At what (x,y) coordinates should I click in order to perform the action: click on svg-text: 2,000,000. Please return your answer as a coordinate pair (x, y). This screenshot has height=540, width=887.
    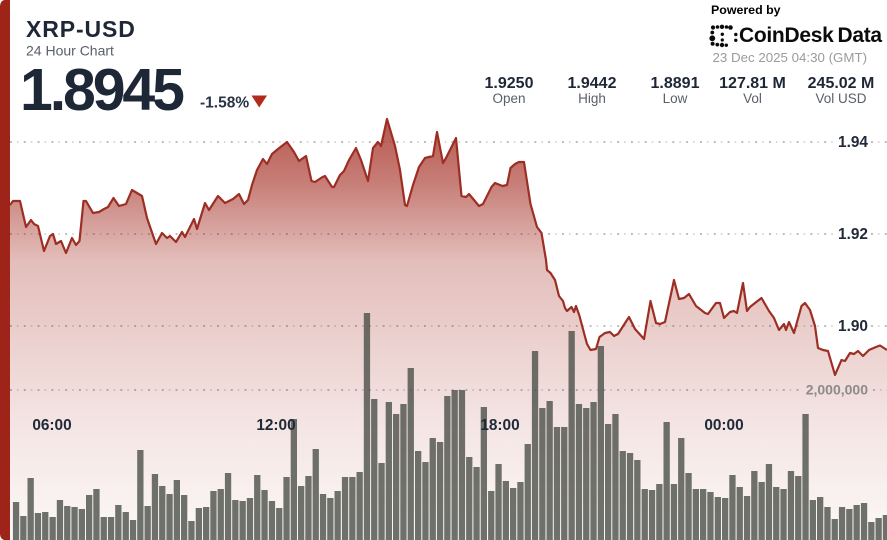
    Looking at the image, I should click on (837, 390).